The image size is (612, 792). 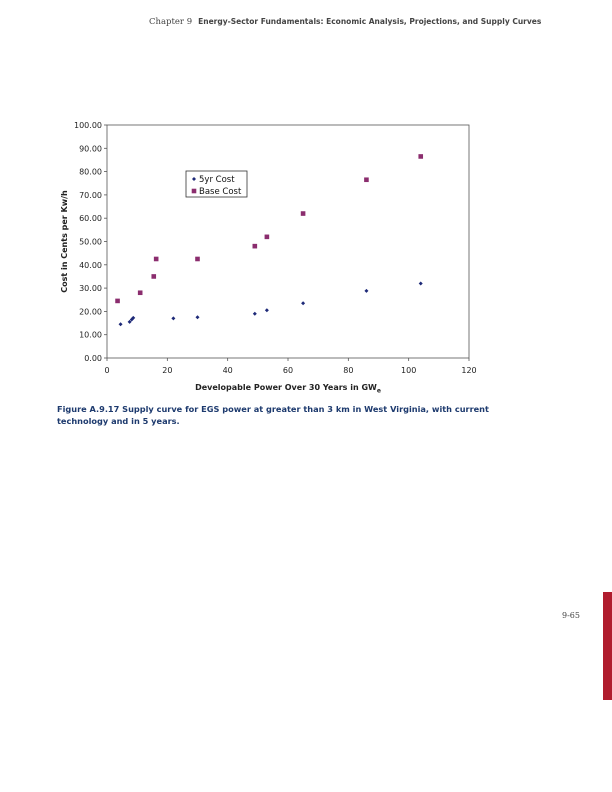 I want to click on x-tick-label: 40, so click(x=228, y=370).